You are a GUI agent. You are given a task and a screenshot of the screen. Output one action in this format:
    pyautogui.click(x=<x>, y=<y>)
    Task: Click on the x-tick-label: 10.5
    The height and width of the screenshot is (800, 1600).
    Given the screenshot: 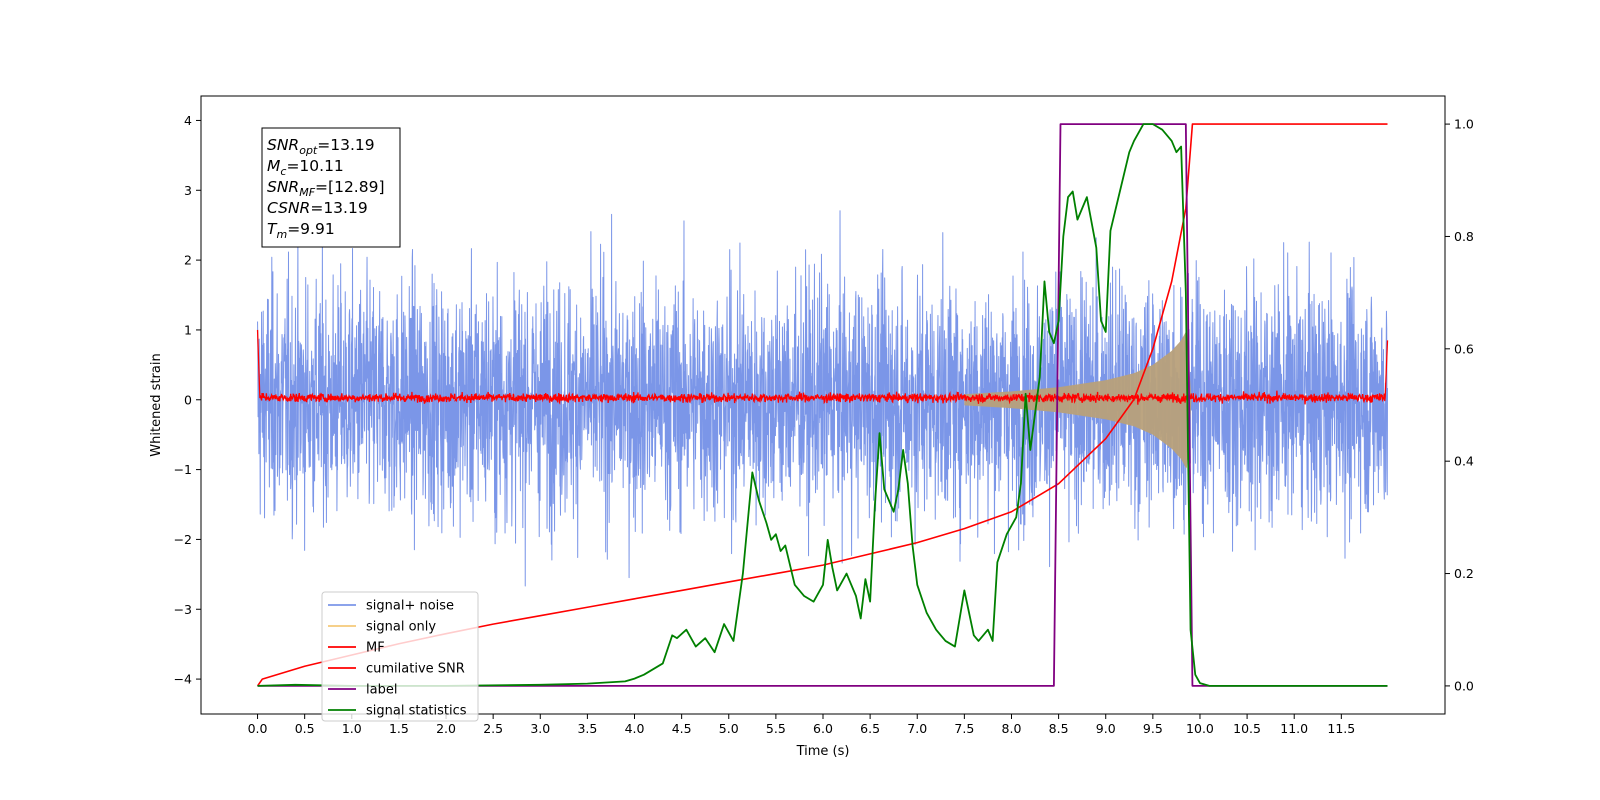 What is the action you would take?
    pyautogui.click(x=1247, y=728)
    